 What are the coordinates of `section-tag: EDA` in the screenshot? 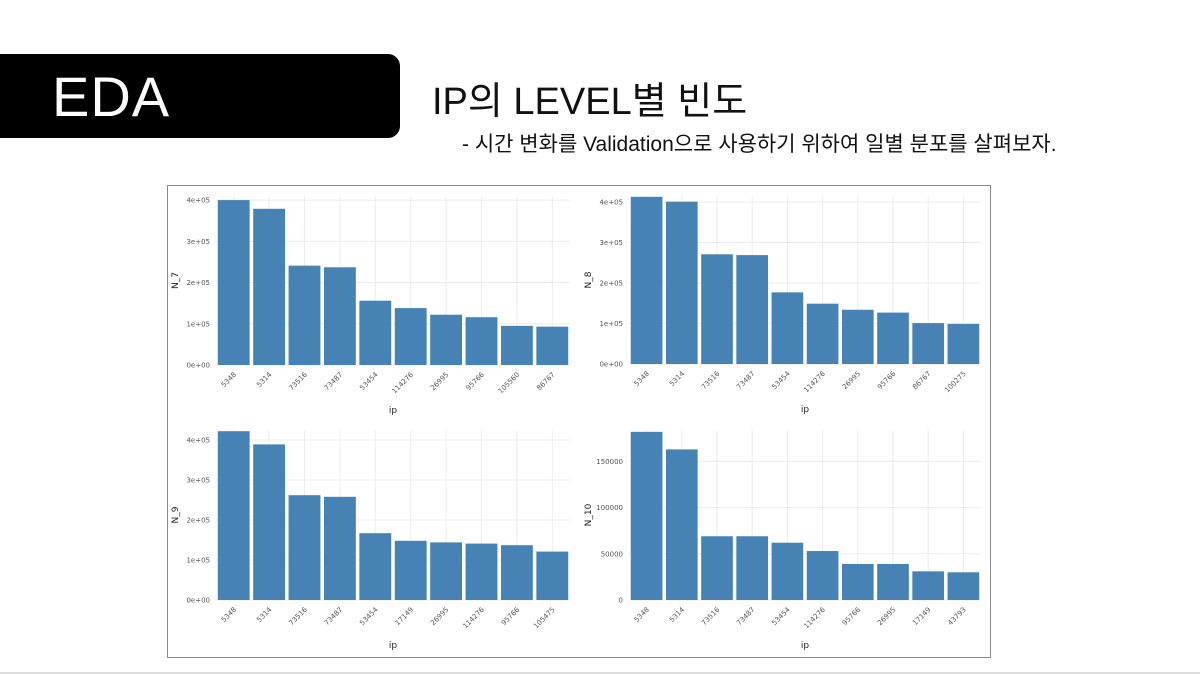 It's located at (200, 96).